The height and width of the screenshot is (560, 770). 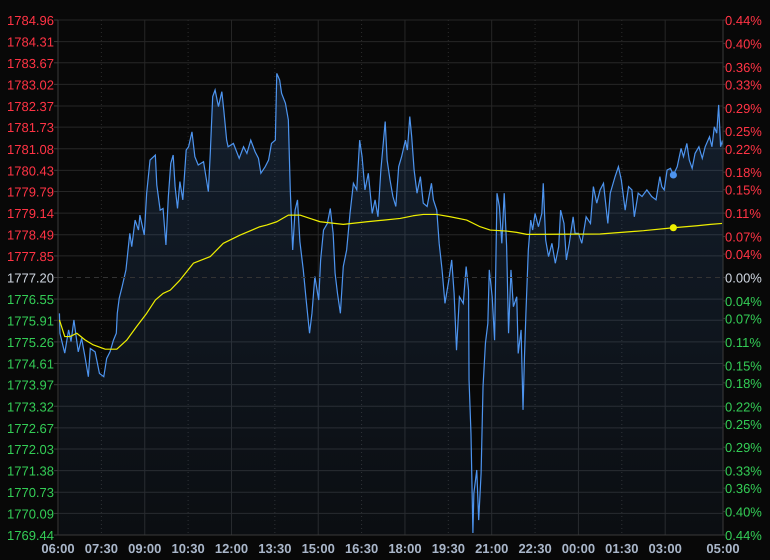 I want to click on x-tick-label: 16:30, so click(x=361, y=548).